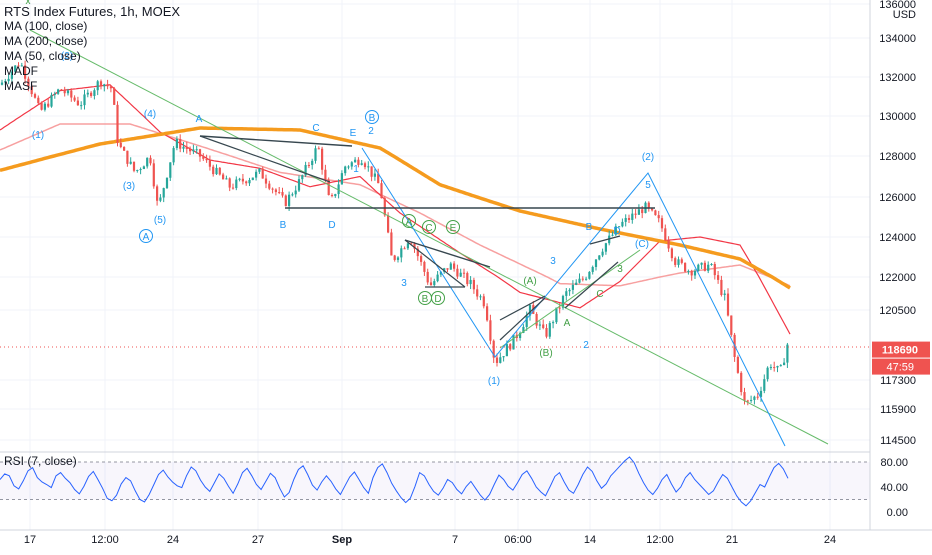 The height and width of the screenshot is (555, 932). What do you see at coordinates (897, 311) in the screenshot?
I see `price-tick-label: 120500` at bounding box center [897, 311].